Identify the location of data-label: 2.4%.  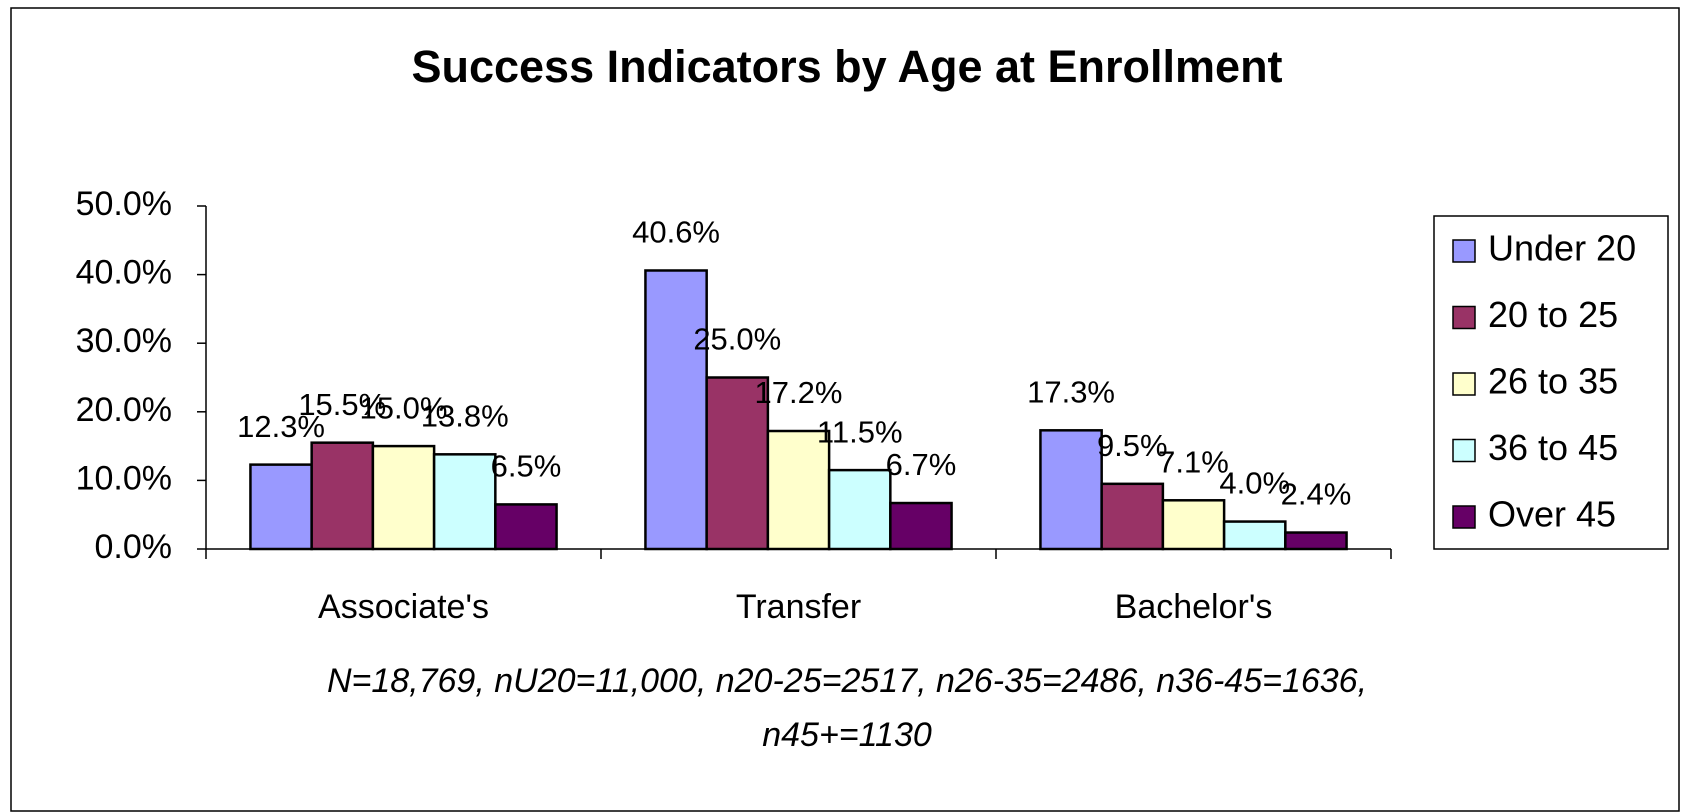
(1316, 494).